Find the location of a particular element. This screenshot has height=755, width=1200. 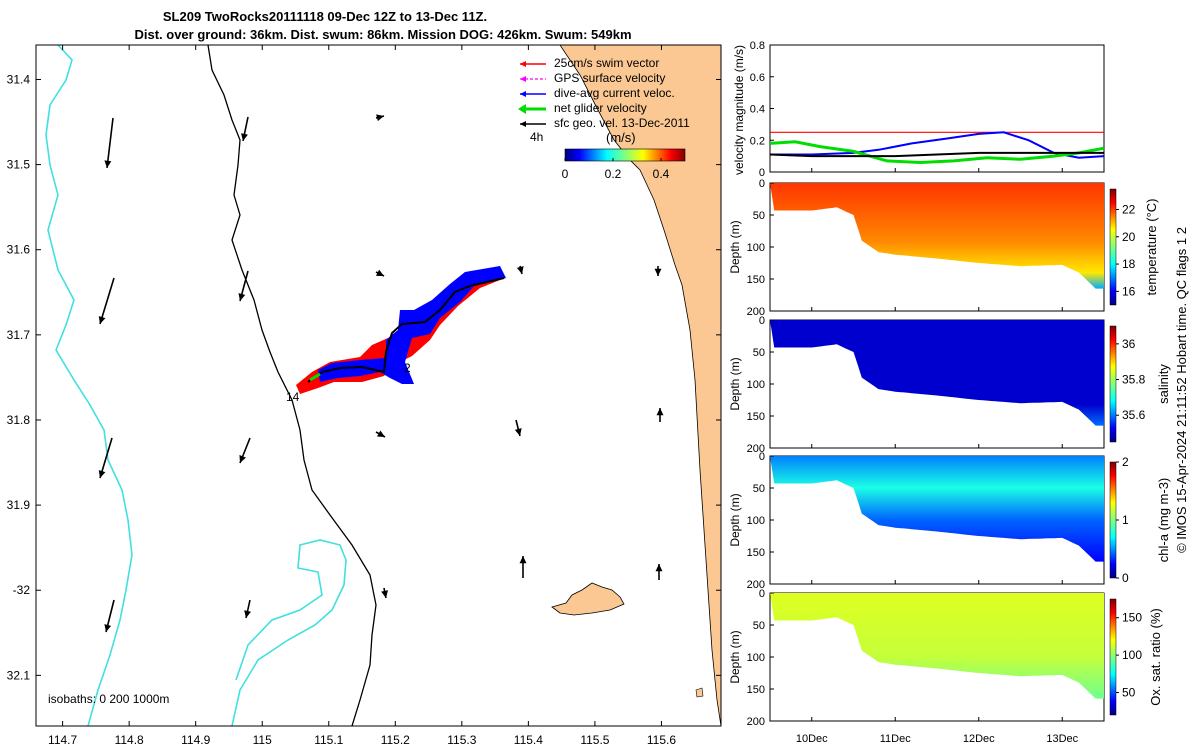

section-cbar-tick-label: 100 is located at coordinates (1132, 655).